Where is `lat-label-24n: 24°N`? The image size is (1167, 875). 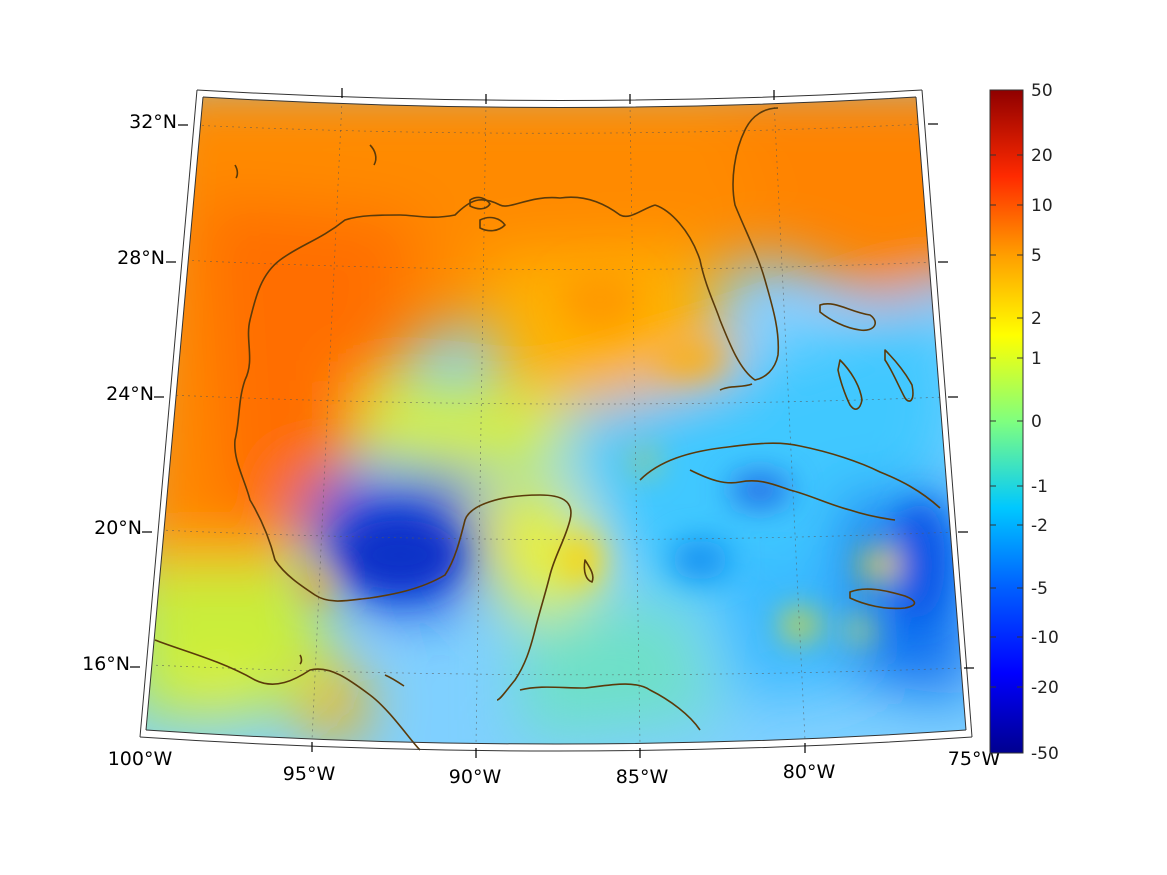
lat-label-24n: 24°N is located at coordinates (130, 394).